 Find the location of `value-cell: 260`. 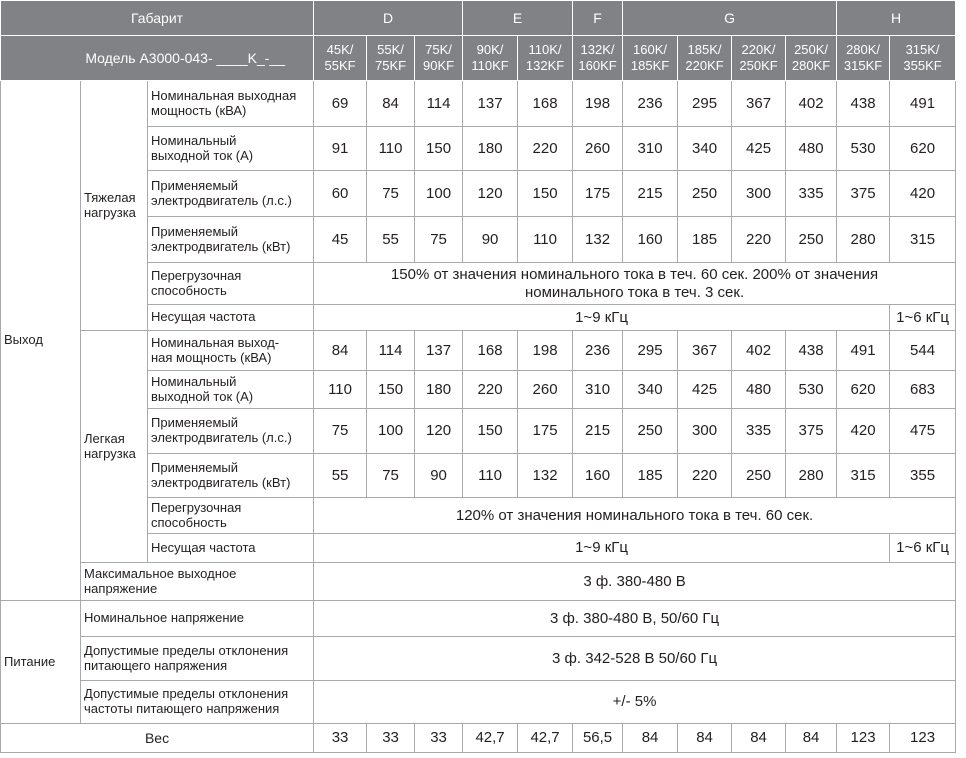

value-cell: 260 is located at coordinates (545, 389).